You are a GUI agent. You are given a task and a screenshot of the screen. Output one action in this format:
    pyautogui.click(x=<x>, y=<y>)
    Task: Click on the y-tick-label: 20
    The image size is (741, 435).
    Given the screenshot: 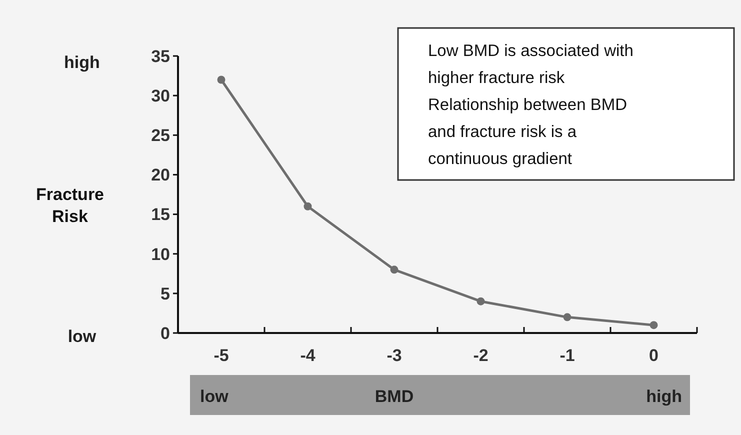 What is the action you would take?
    pyautogui.click(x=160, y=175)
    